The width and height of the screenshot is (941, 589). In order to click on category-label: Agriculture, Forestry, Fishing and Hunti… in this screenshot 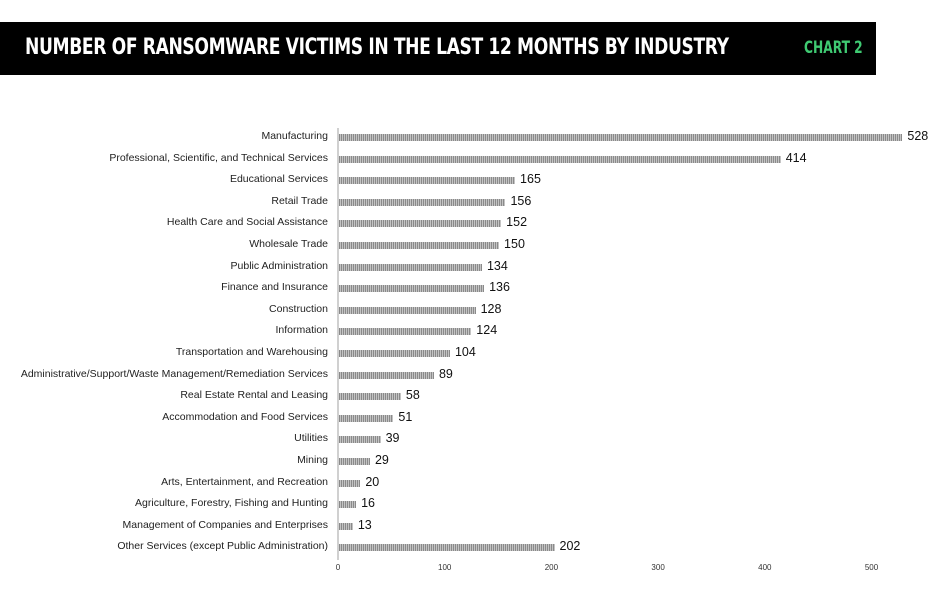, I will do `click(231, 503)`.